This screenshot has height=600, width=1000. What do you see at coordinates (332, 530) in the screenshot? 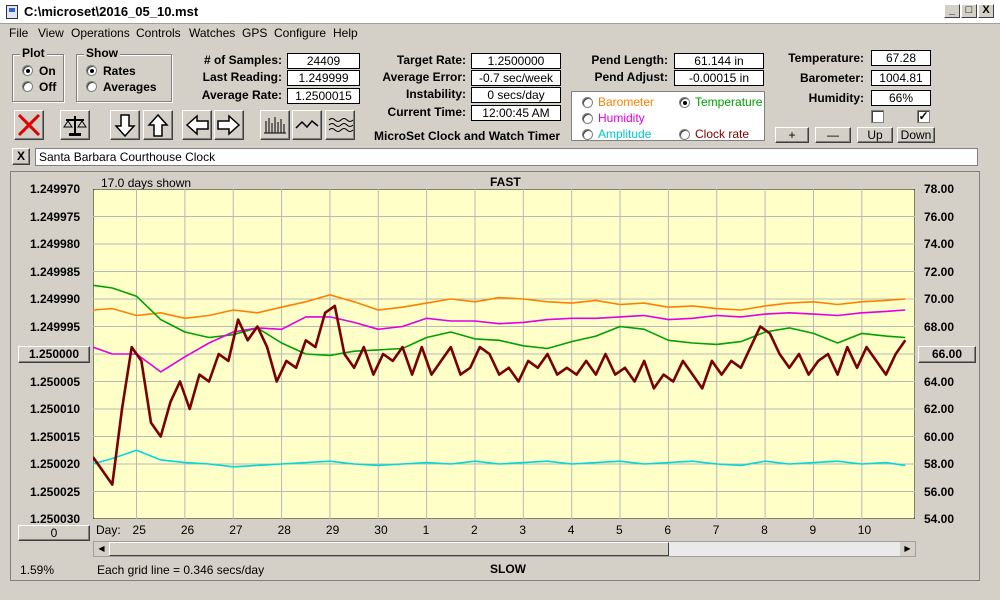
I see `x-axis-day-label: 29` at bounding box center [332, 530].